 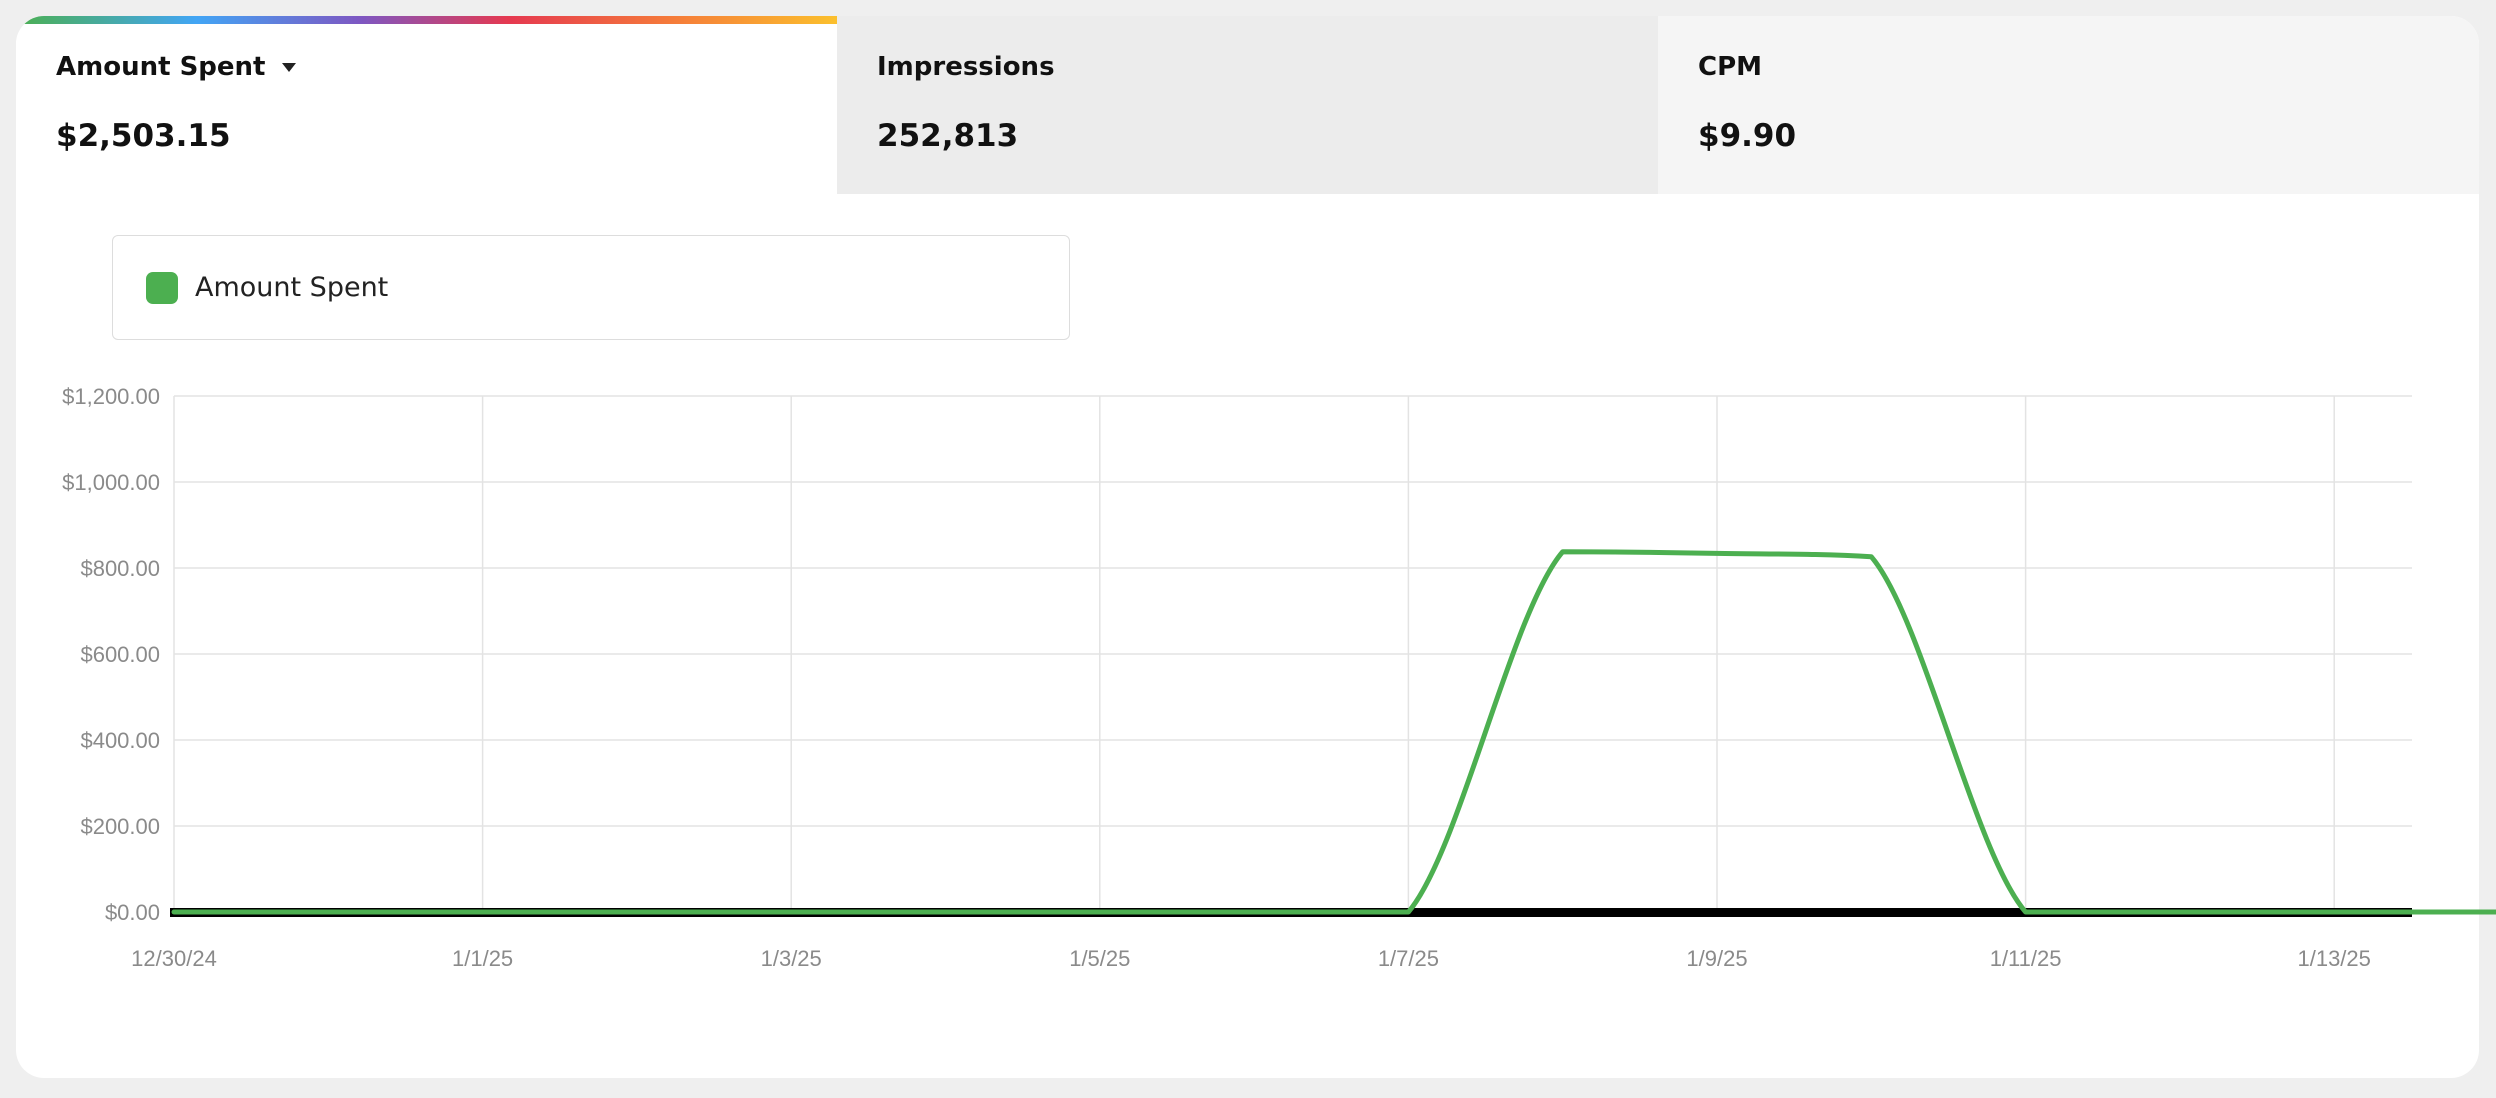 I want to click on tab-amount-spent: Amount Spent $2,503.15, so click(x=426, y=105).